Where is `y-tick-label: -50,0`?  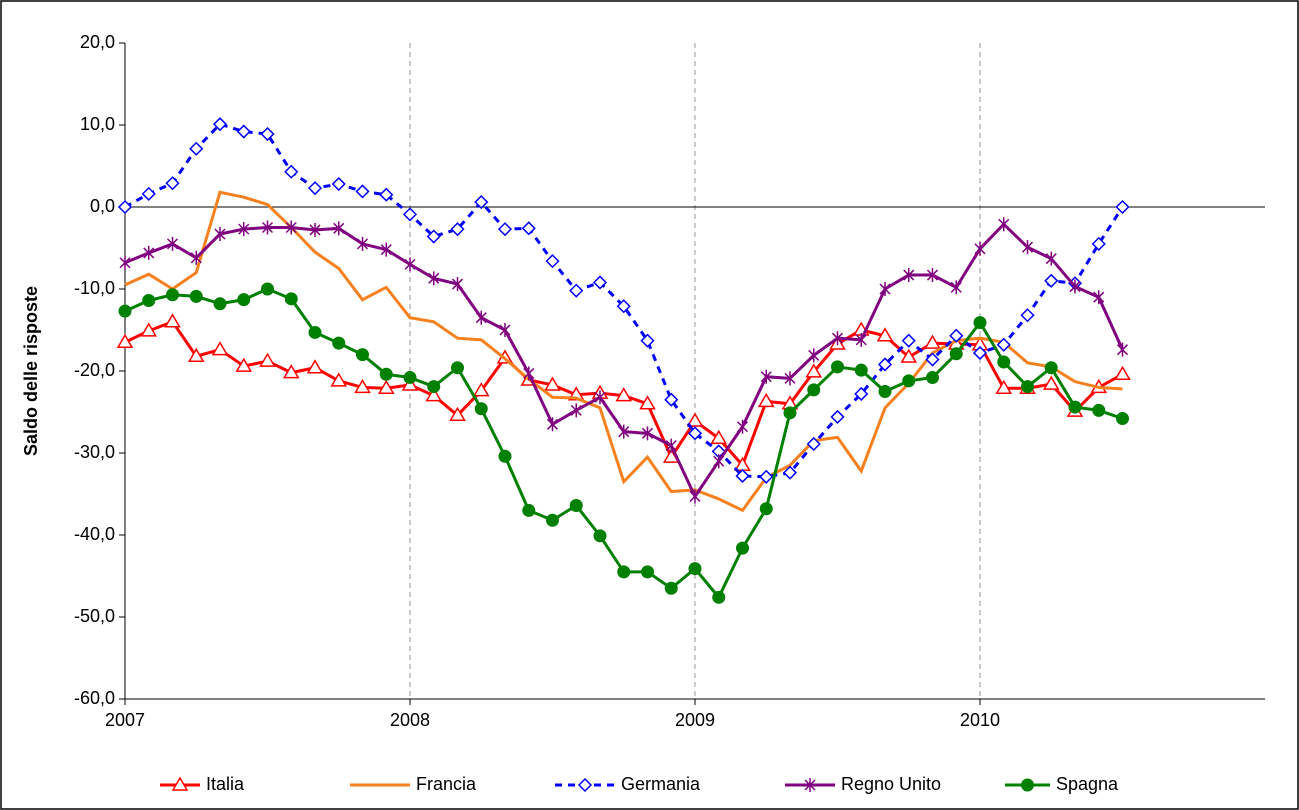 y-tick-label: -50,0 is located at coordinates (94, 616).